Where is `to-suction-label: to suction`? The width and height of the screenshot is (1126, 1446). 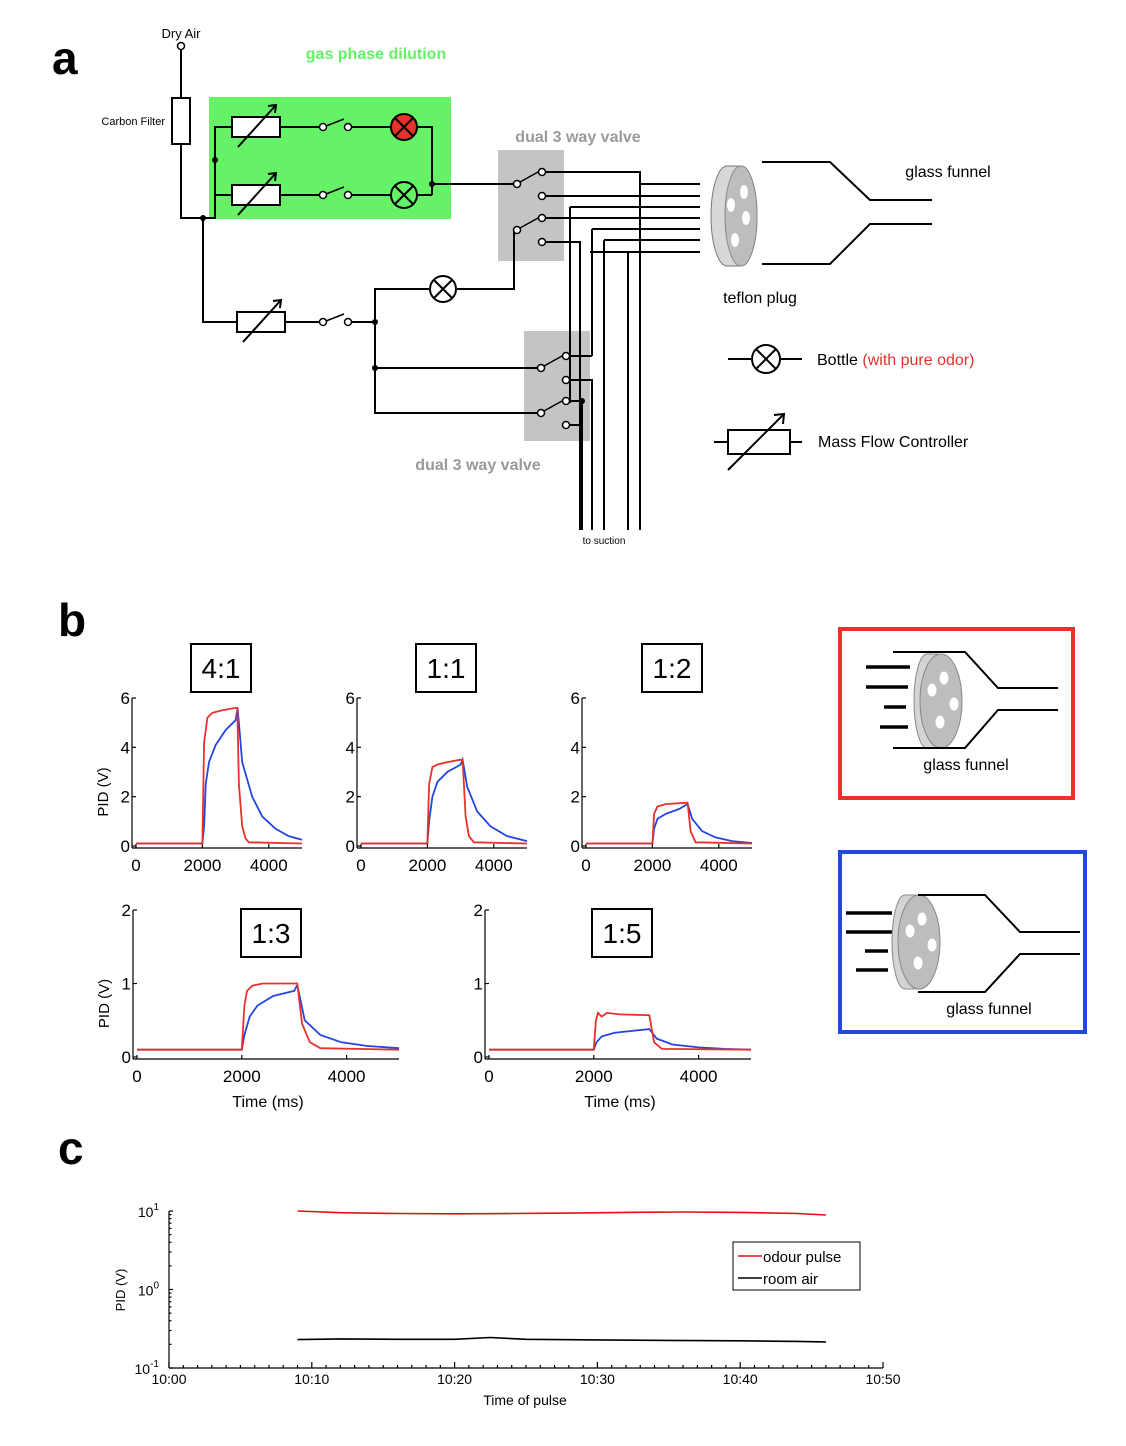 to-suction-label: to suction is located at coordinates (604, 541).